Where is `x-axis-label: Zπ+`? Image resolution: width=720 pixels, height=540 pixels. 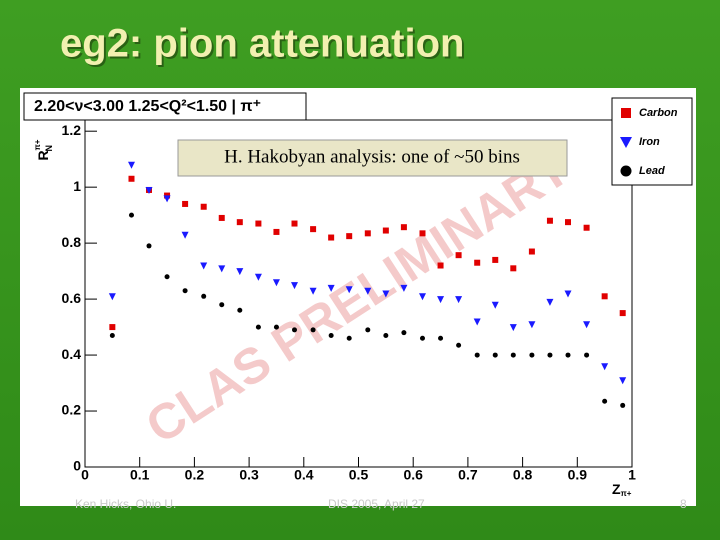
x-axis-label: Zπ+ is located at coordinates (622, 489).